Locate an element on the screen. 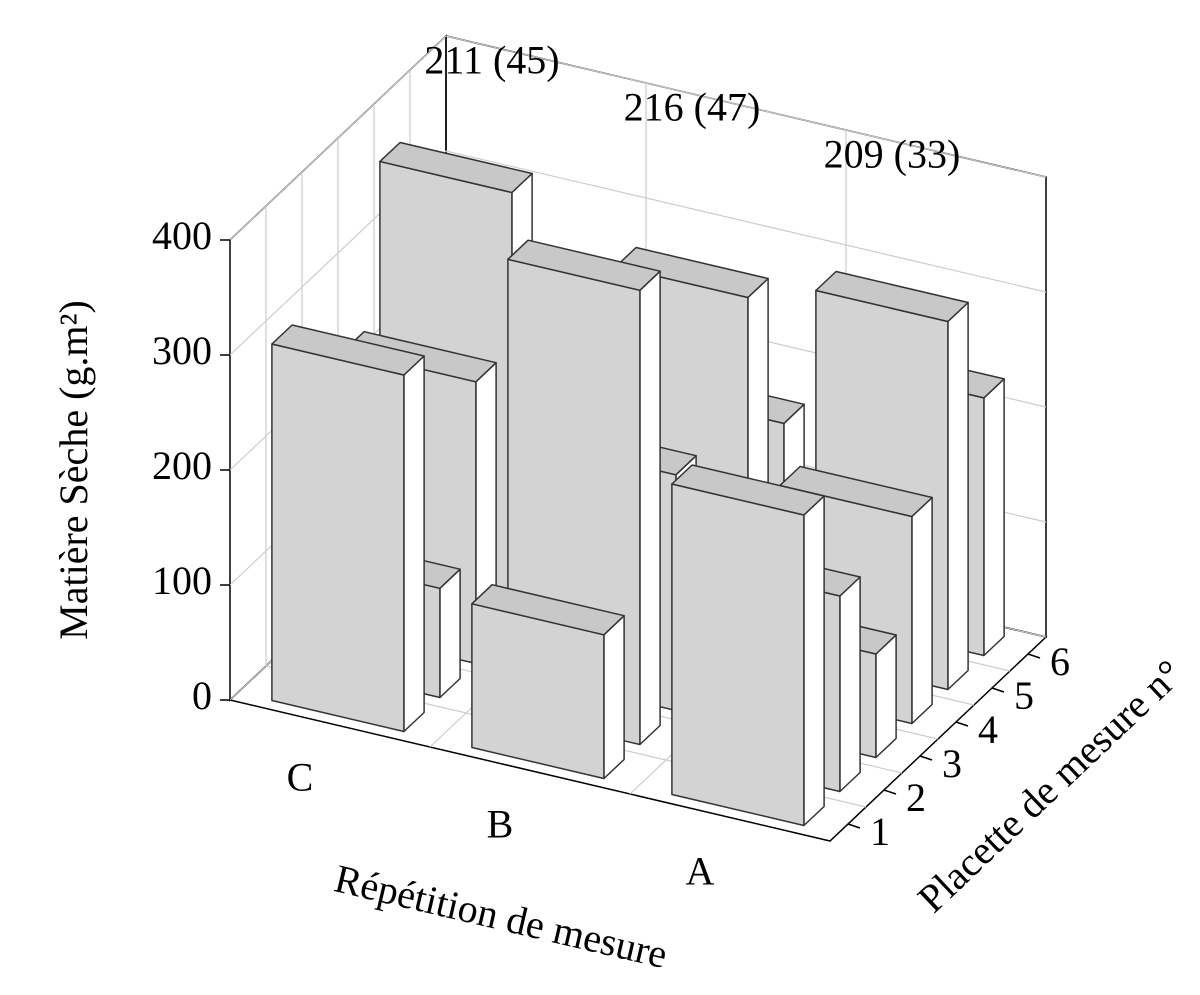 The image size is (1200, 995). annotation: 211 (45) is located at coordinates (491, 60).